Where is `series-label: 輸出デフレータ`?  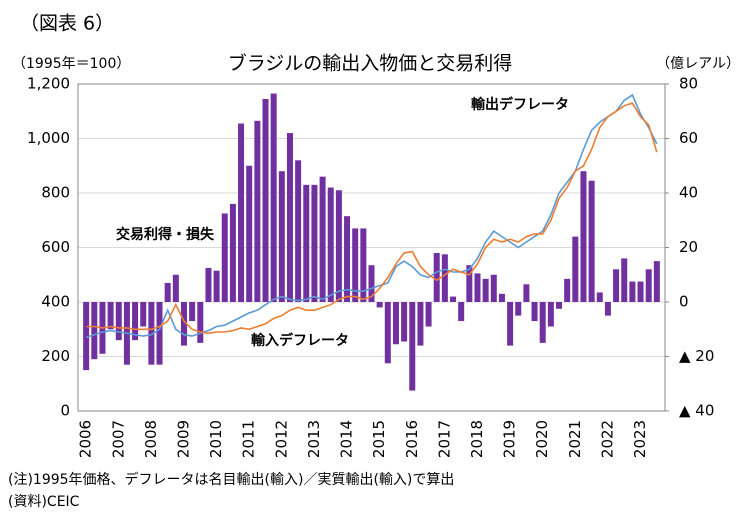 series-label: 輸出デフレータ is located at coordinates (520, 104).